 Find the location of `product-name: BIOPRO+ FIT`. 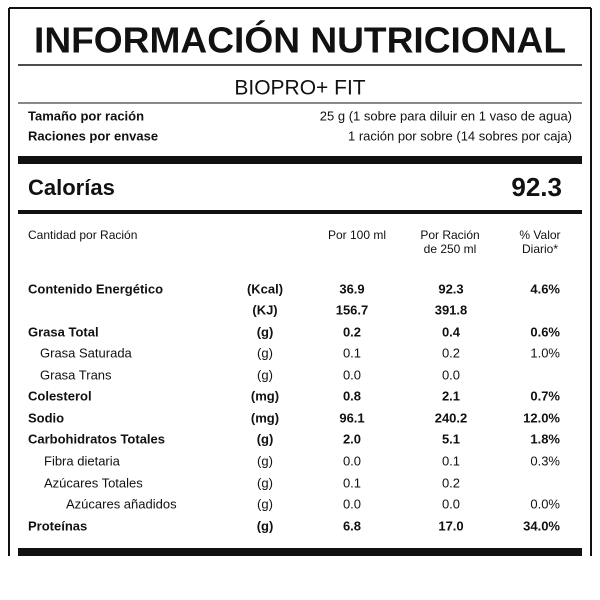

product-name: BIOPRO+ FIT is located at coordinates (299, 88).